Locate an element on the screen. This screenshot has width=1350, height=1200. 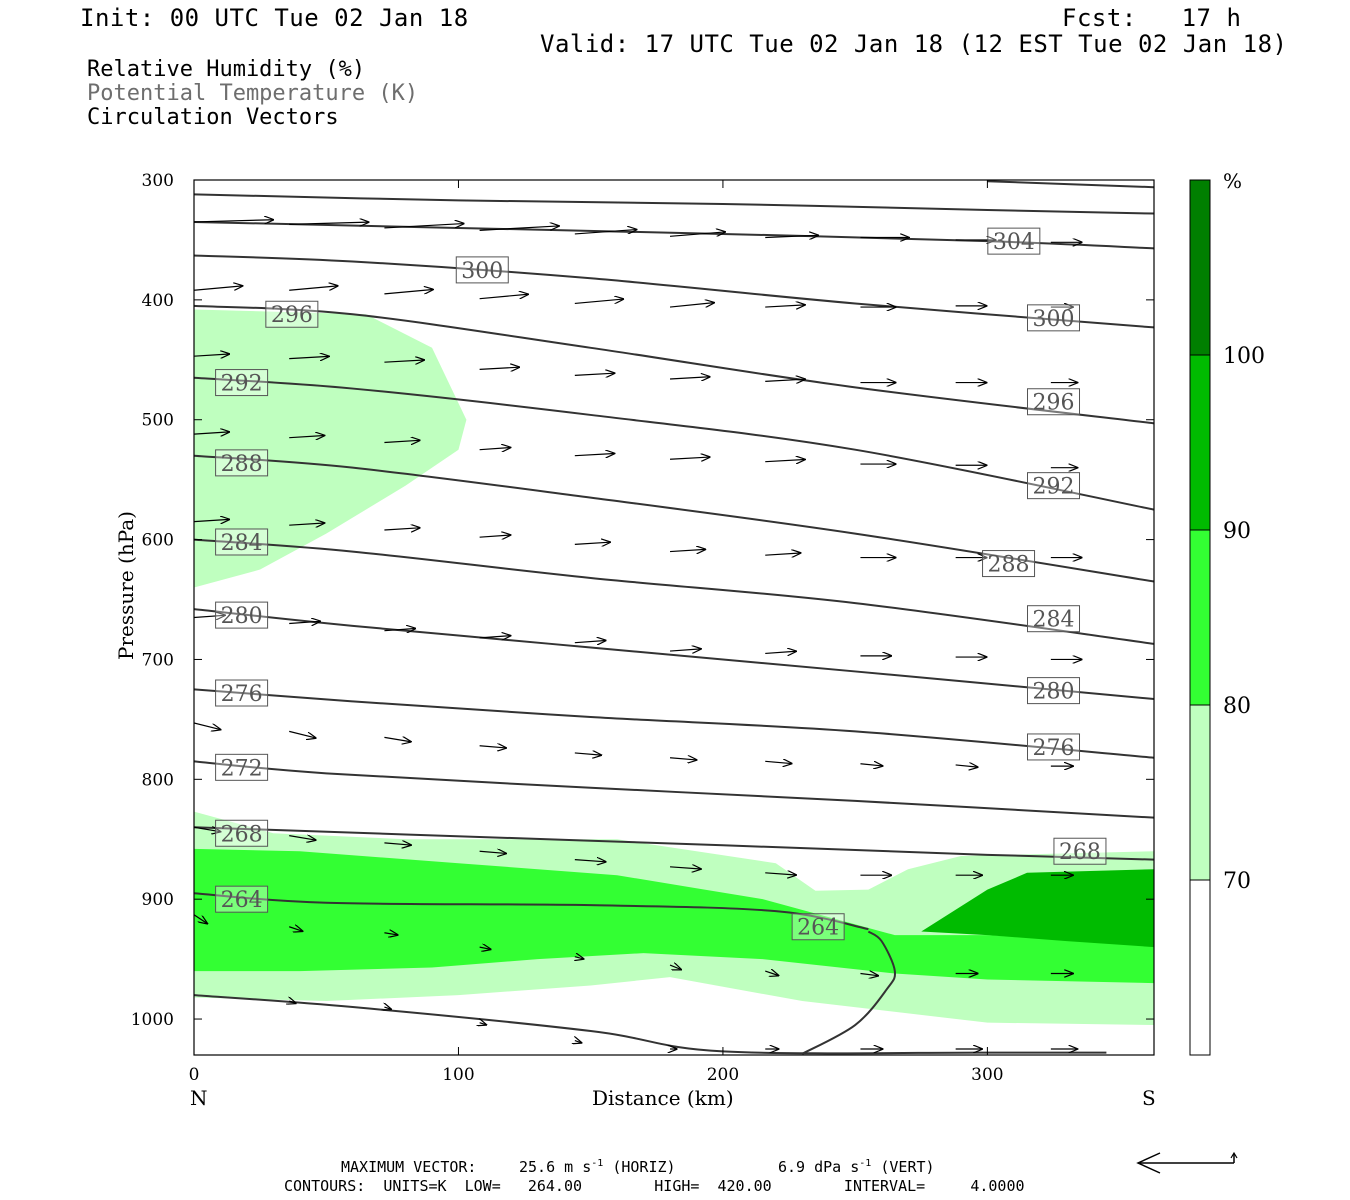
contour-label-text: 288 is located at coordinates (1009, 565).